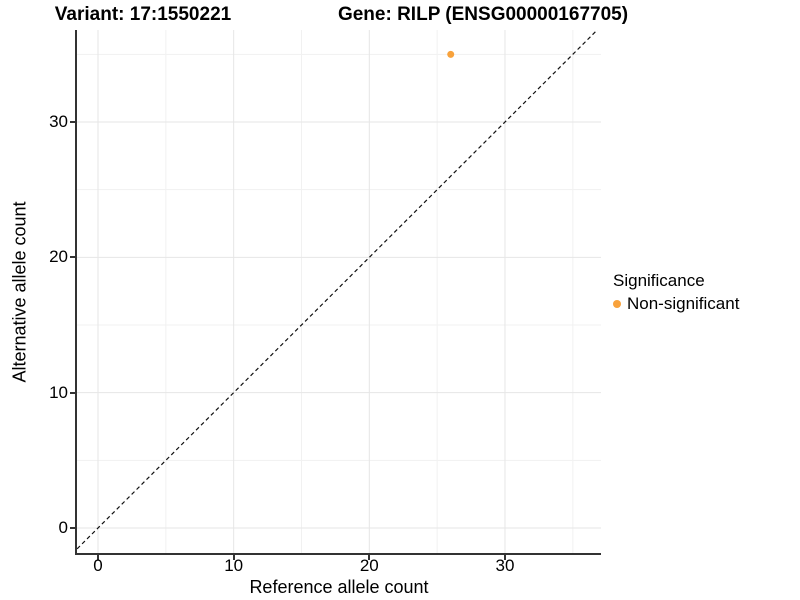 The image size is (800, 600). I want to click on data-point, so click(451, 54).